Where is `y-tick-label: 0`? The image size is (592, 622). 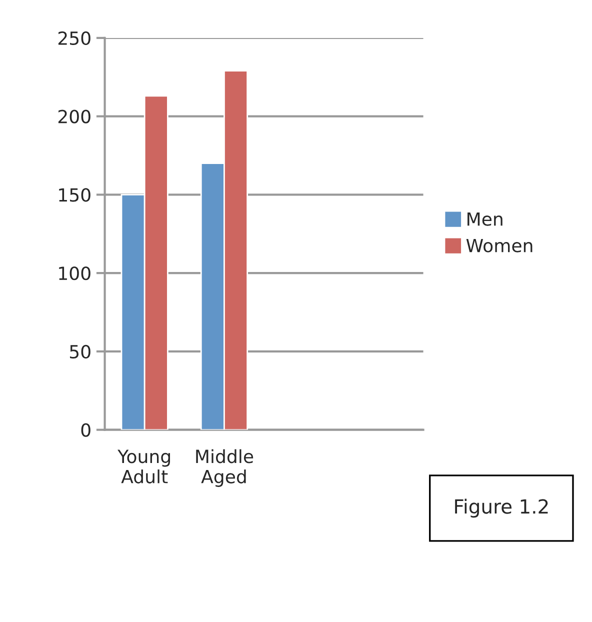
y-tick-label: 0 is located at coordinates (85, 430).